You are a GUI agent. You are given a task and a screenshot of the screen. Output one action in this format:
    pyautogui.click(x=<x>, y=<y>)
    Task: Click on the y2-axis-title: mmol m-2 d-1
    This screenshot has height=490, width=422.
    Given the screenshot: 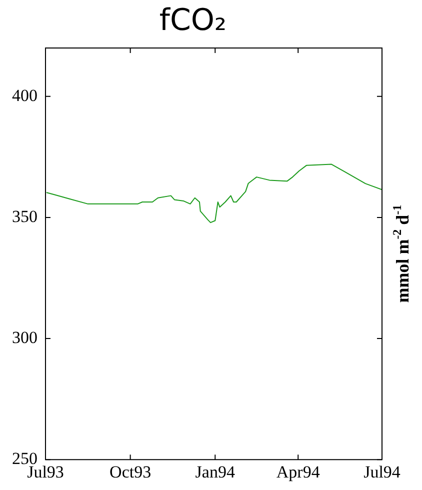 What is the action you would take?
    pyautogui.click(x=401, y=253)
    